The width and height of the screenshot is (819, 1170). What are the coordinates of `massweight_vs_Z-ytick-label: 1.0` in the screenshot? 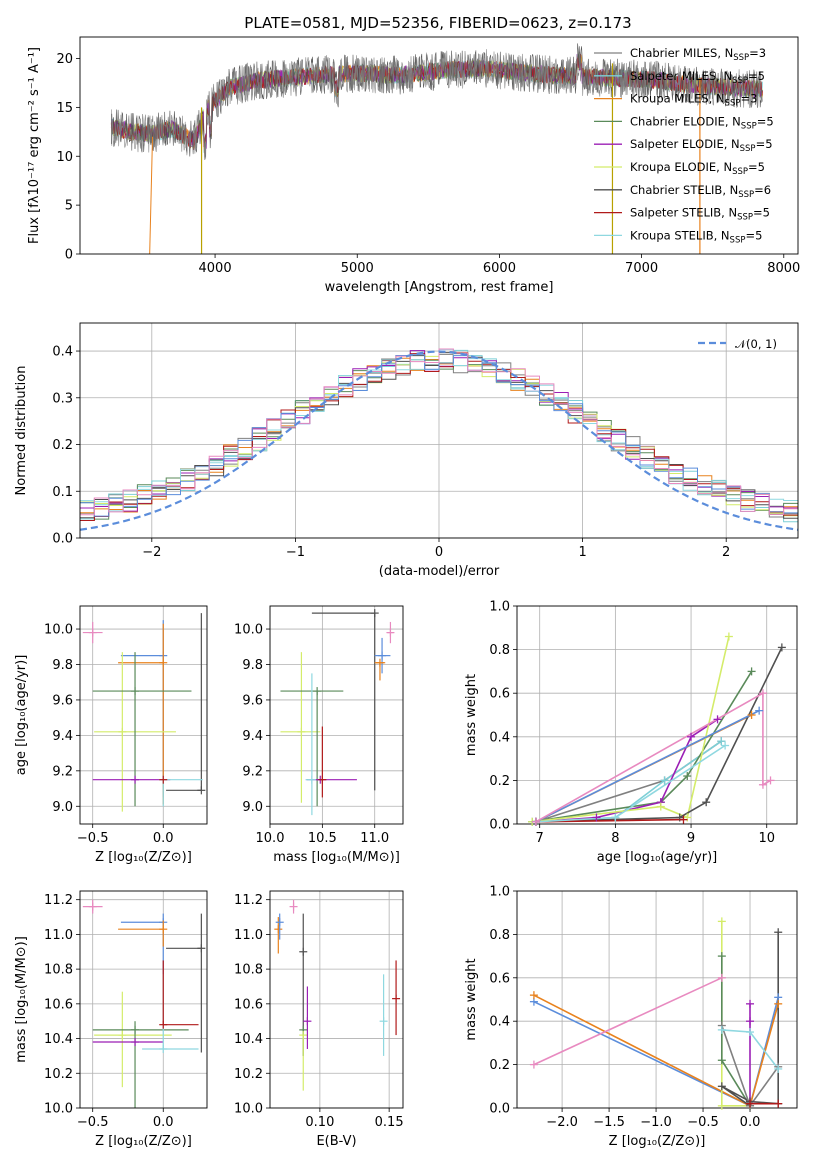 It's located at (499, 892).